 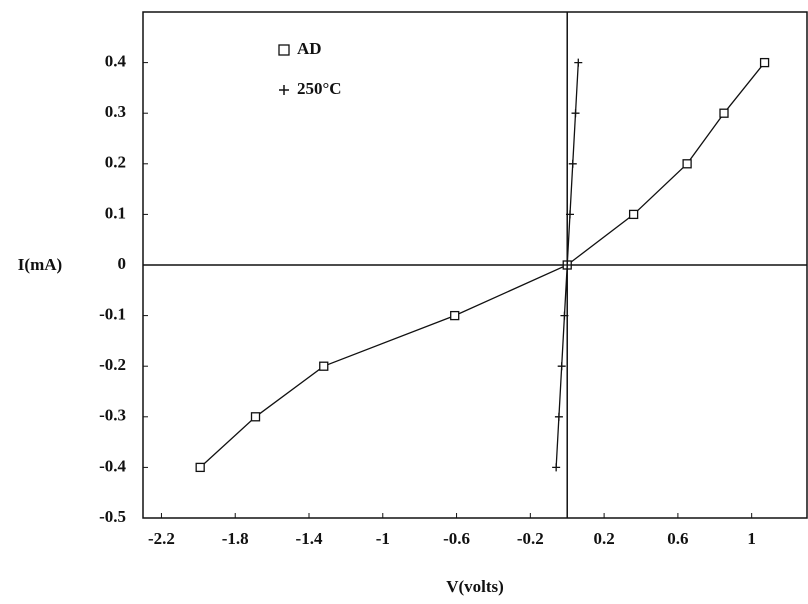 I want to click on y-axis-label: I(mA), so click(x=40, y=264).